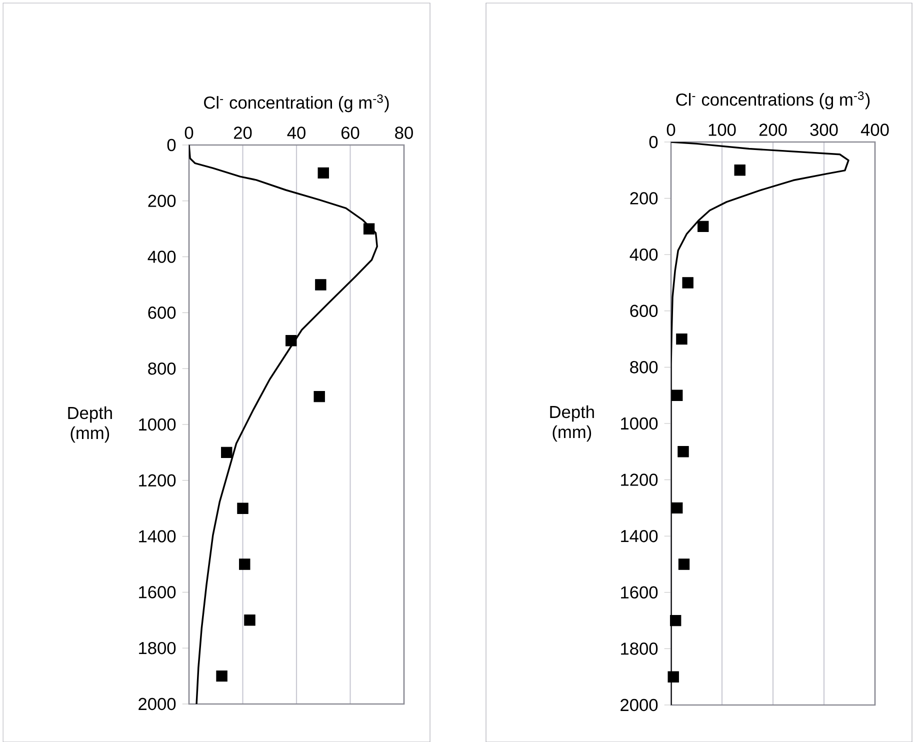 Image resolution: width=914 pixels, height=742 pixels. I want to click on line-series, so click(760, 423).